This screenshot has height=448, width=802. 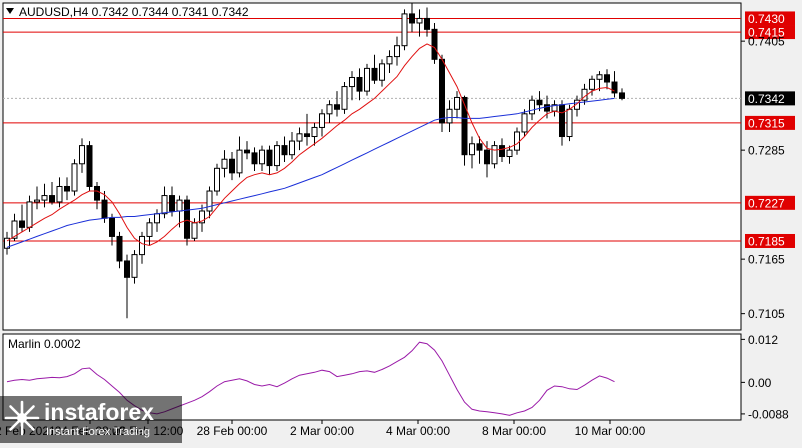 What do you see at coordinates (766, 314) in the screenshot?
I see `price-tick-label: 0.7105` at bounding box center [766, 314].